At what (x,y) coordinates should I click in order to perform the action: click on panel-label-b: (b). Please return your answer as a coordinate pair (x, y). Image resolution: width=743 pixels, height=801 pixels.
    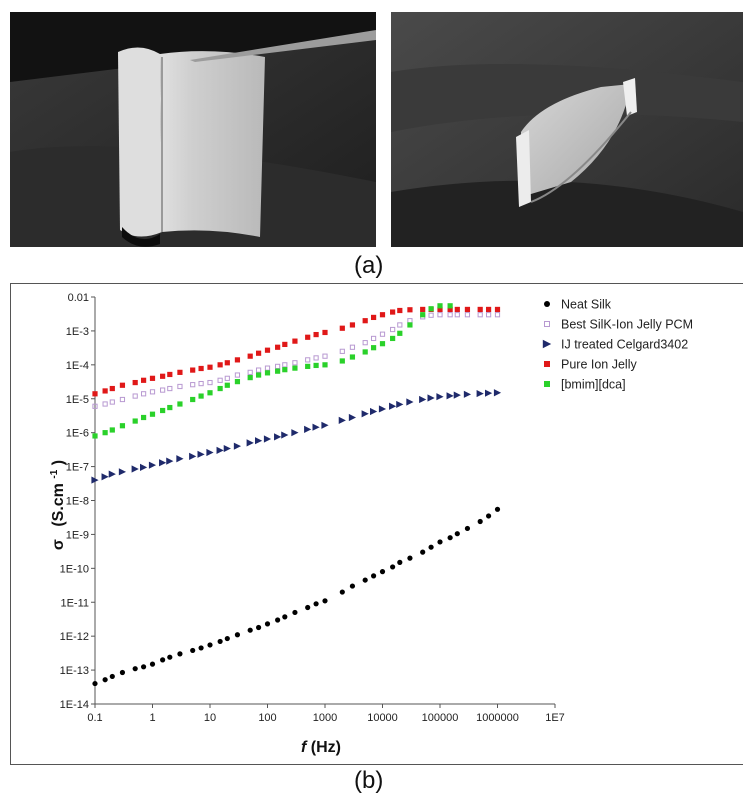
    Looking at the image, I should click on (369, 780).